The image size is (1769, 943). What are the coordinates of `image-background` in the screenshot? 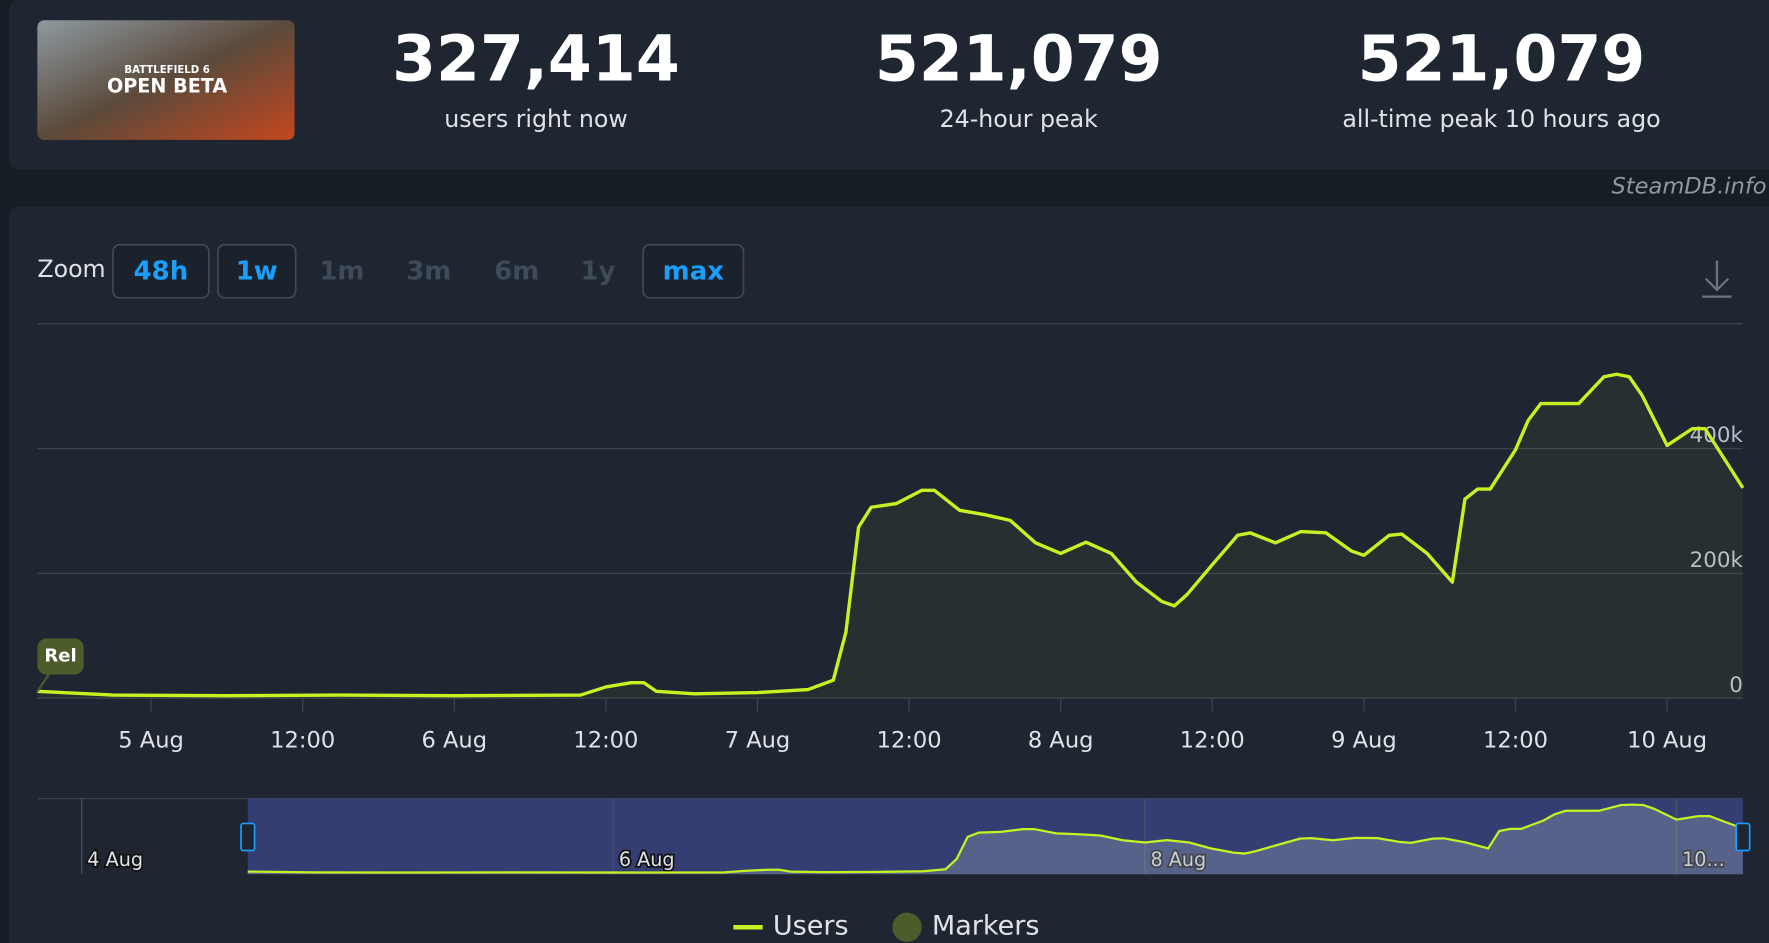 It's located at (166, 80).